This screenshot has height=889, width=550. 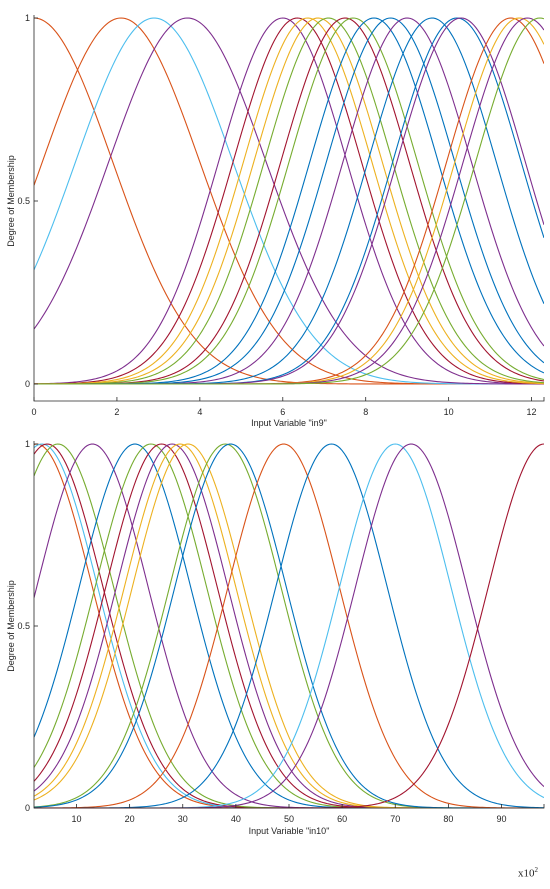 What do you see at coordinates (395, 819) in the screenshot?
I see `x-tick-label: 70` at bounding box center [395, 819].